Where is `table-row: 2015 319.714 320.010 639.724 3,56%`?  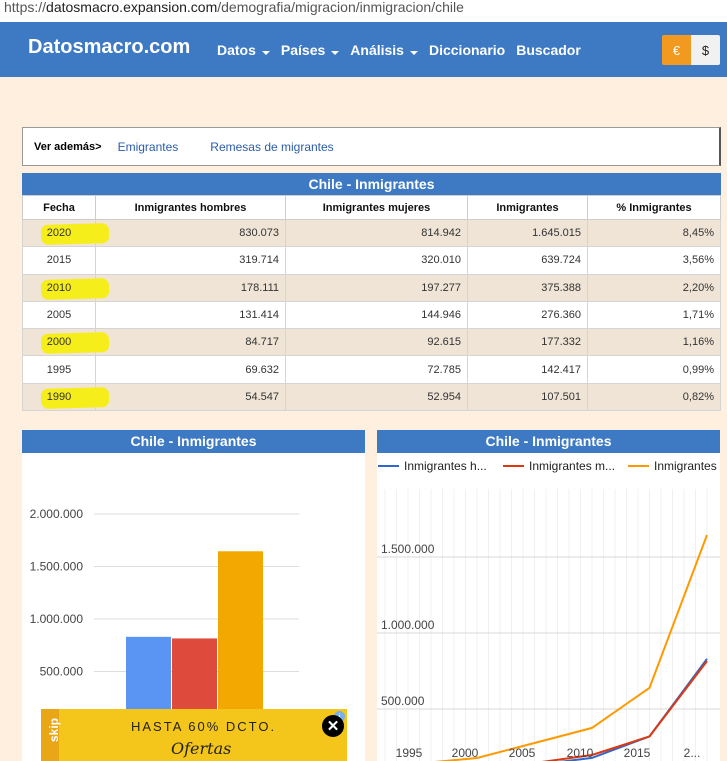
table-row: 2015 319.714 320.010 639.724 3,56% is located at coordinates (371, 260).